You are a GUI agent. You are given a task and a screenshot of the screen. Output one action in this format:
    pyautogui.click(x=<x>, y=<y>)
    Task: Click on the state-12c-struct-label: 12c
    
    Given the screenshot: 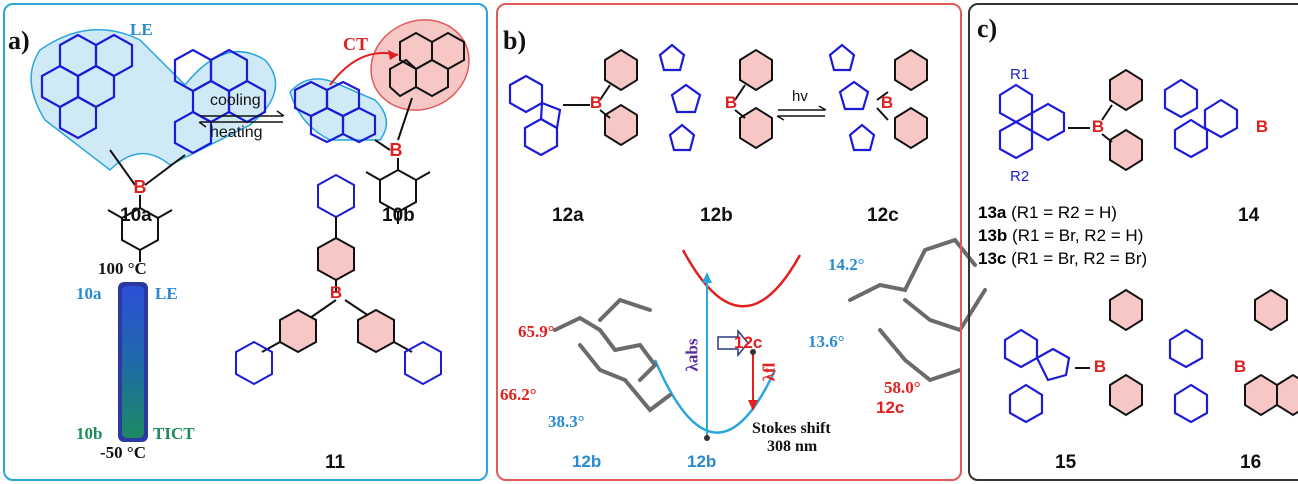 What is the action you would take?
    pyautogui.click(x=890, y=407)
    